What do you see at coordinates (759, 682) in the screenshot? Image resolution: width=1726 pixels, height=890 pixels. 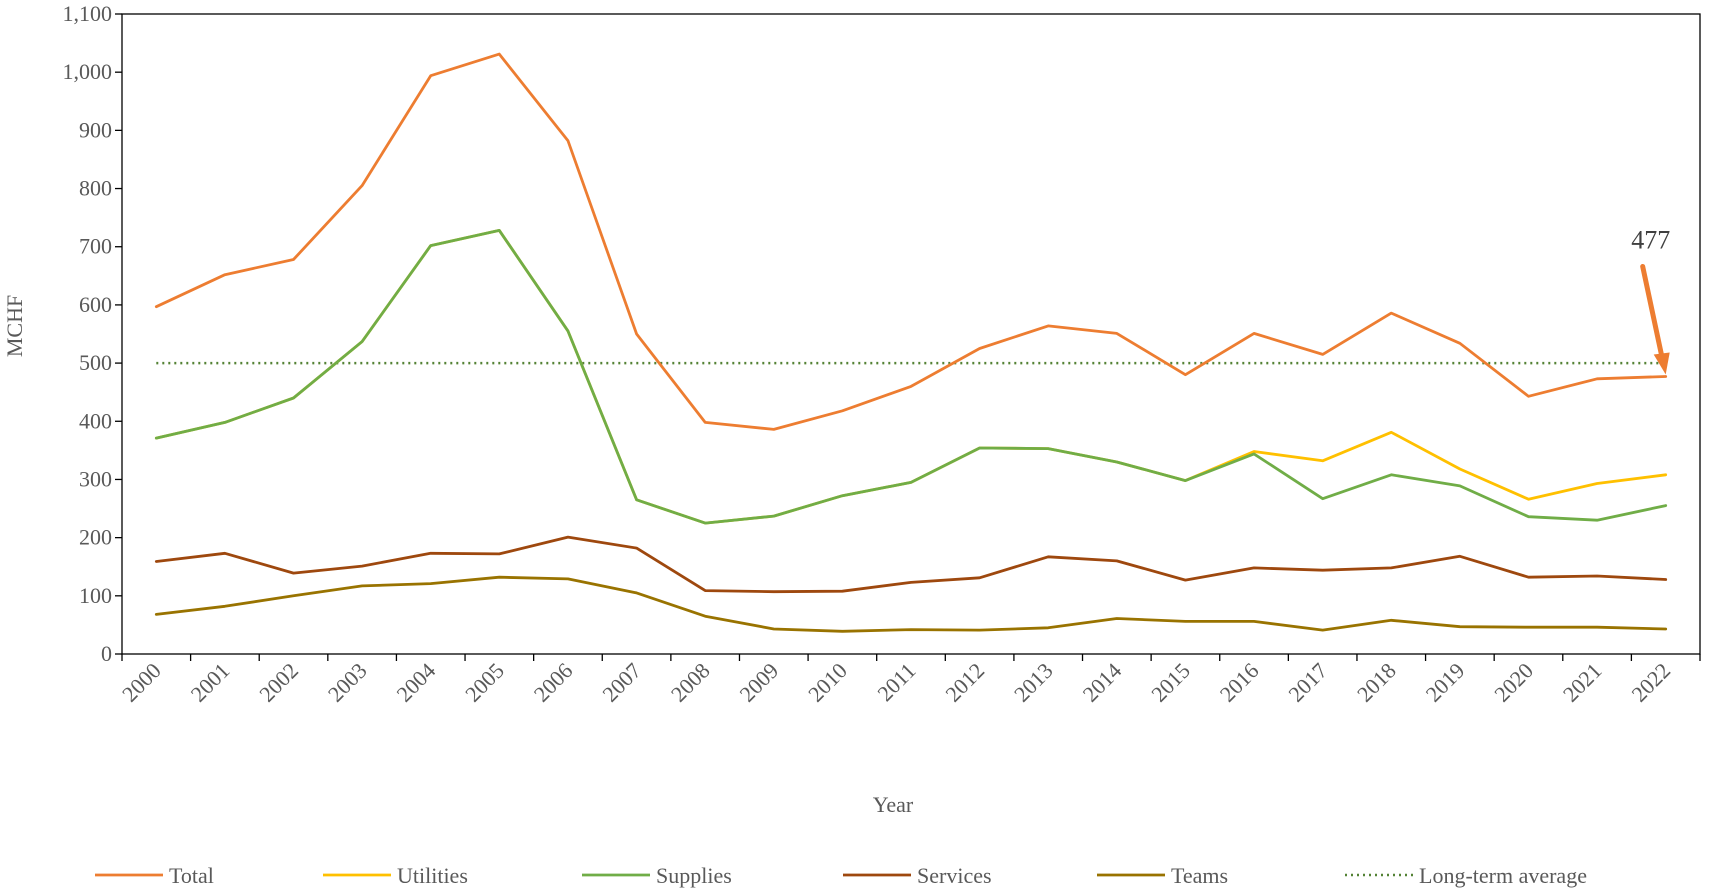 I see `x-tick-label: 2009` at bounding box center [759, 682].